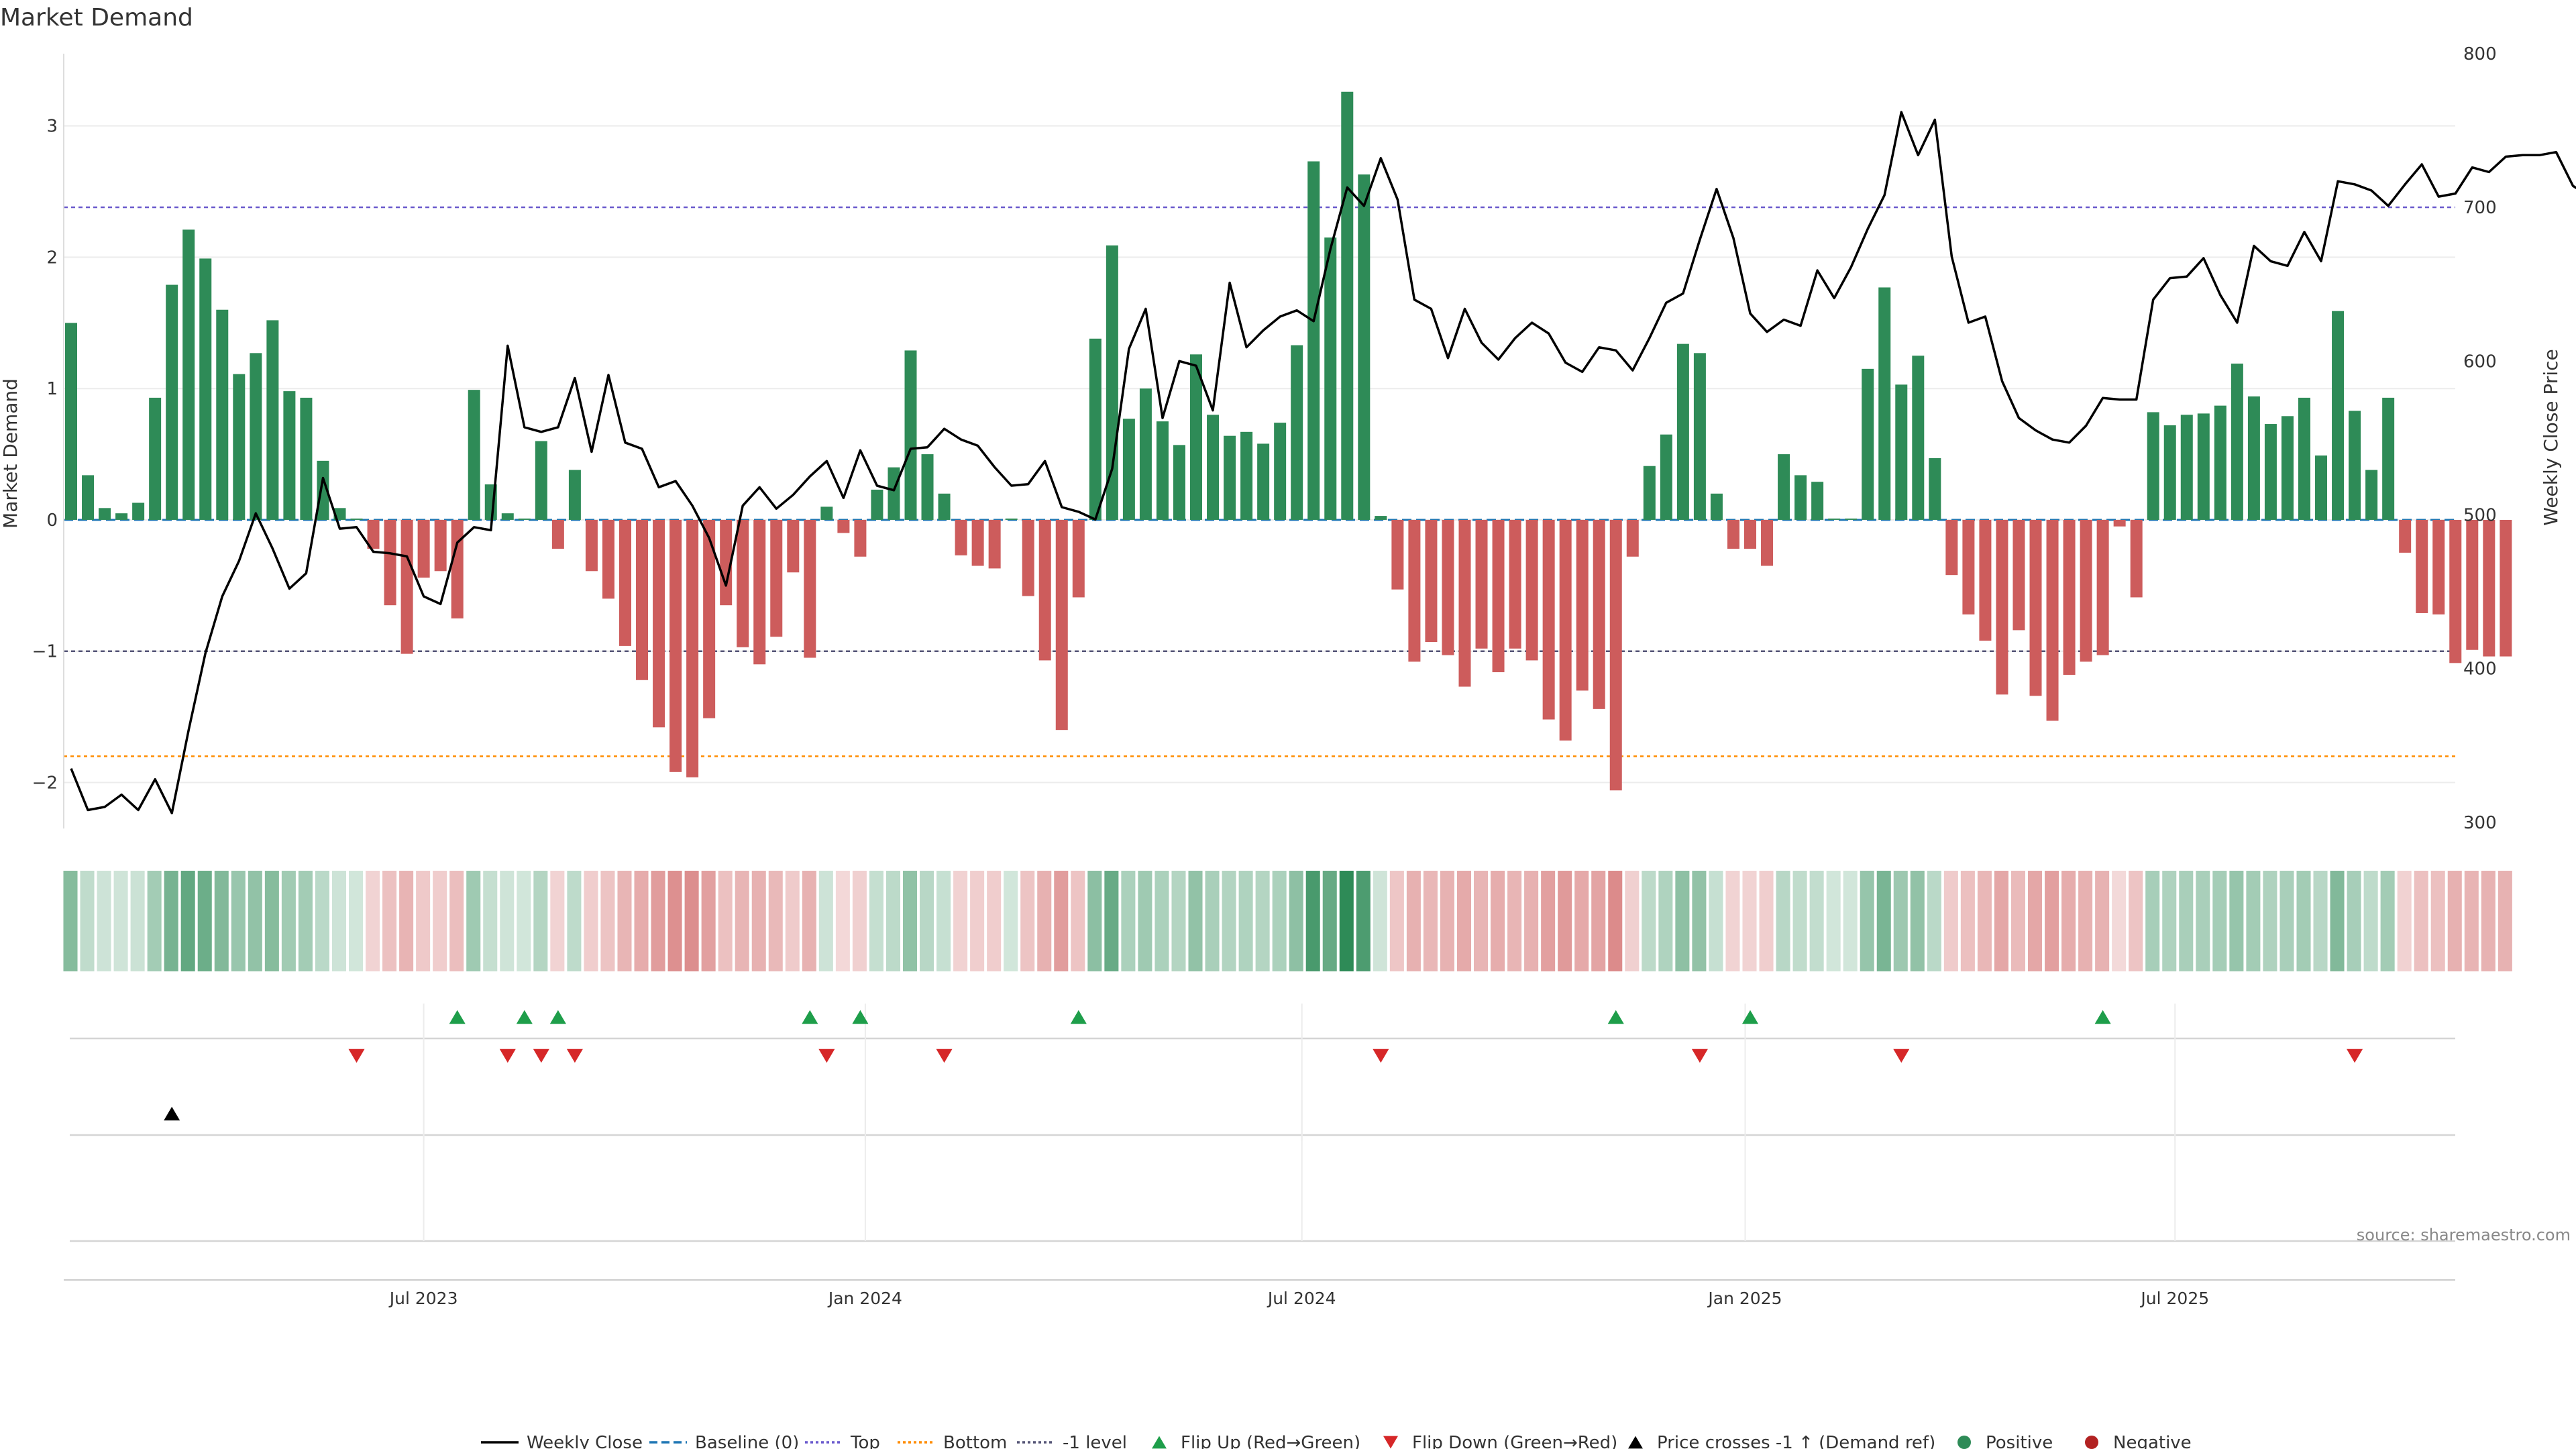  What do you see at coordinates (585, 1441) in the screenshot?
I see `legend-weekly-close-label: Weekly Close` at bounding box center [585, 1441].